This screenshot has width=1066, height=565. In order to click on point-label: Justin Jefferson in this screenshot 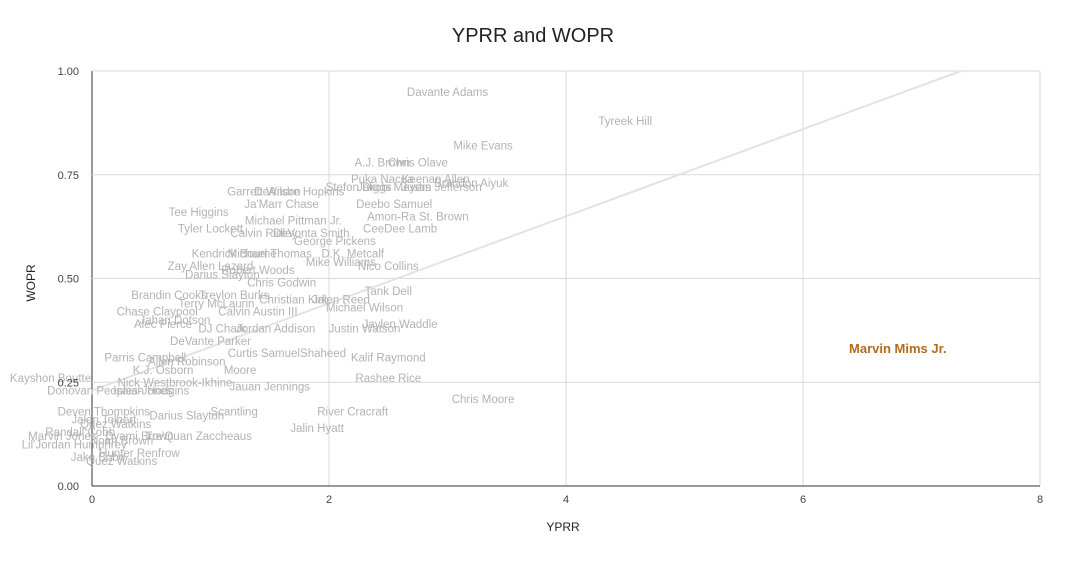, I will do `click(441, 188)`.